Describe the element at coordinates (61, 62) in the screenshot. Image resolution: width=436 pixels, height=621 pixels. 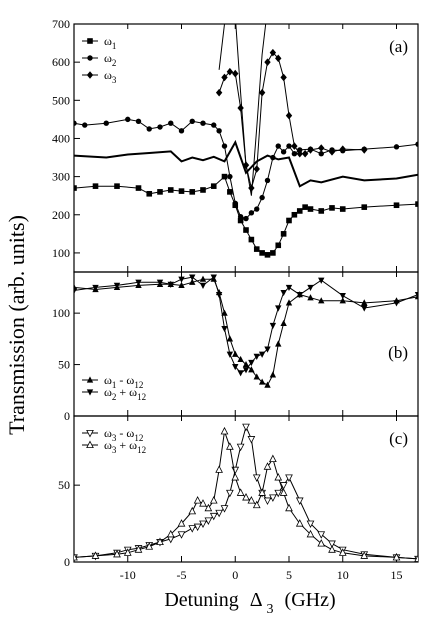
I see `panel-1-y-tick-label: 600` at that location.